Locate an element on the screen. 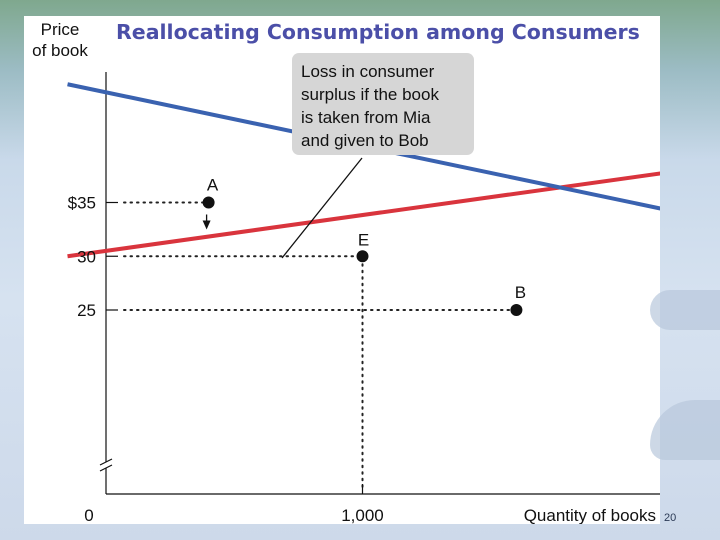  point-label-b: B is located at coordinates (520, 292).